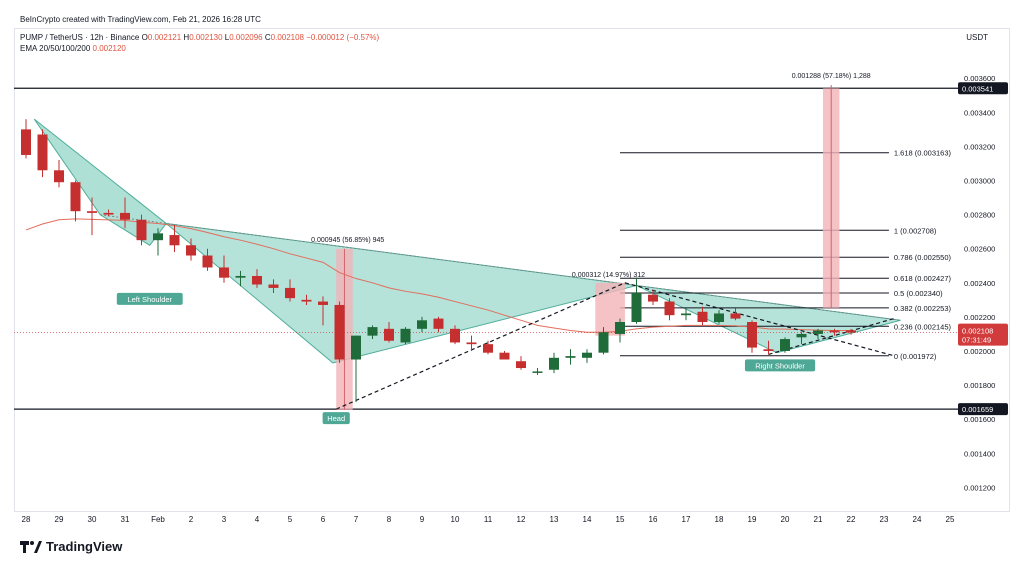  What do you see at coordinates (915, 356) in the screenshot?
I see `fib-level-label: 0 (0.001972)` at bounding box center [915, 356].